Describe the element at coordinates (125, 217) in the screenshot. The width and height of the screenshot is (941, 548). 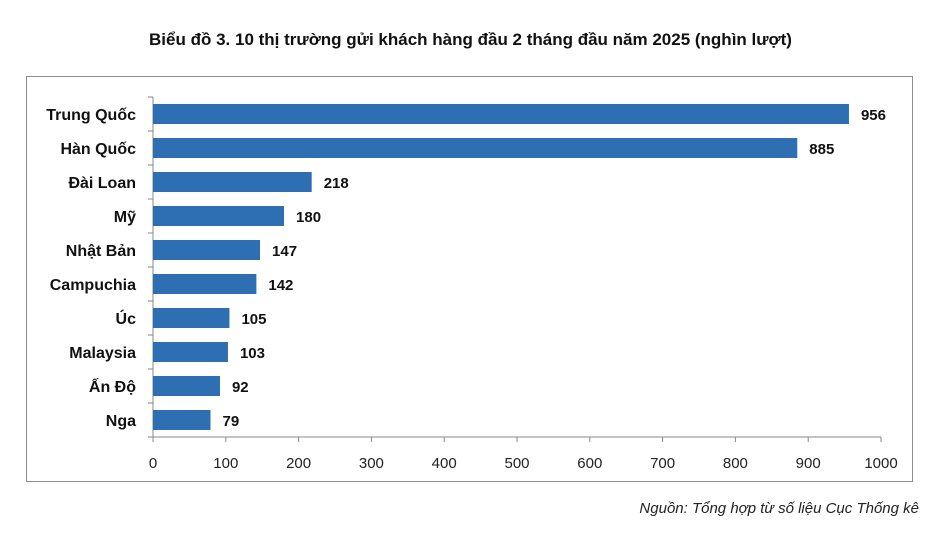
I see `category-label: Mỹ` at that location.